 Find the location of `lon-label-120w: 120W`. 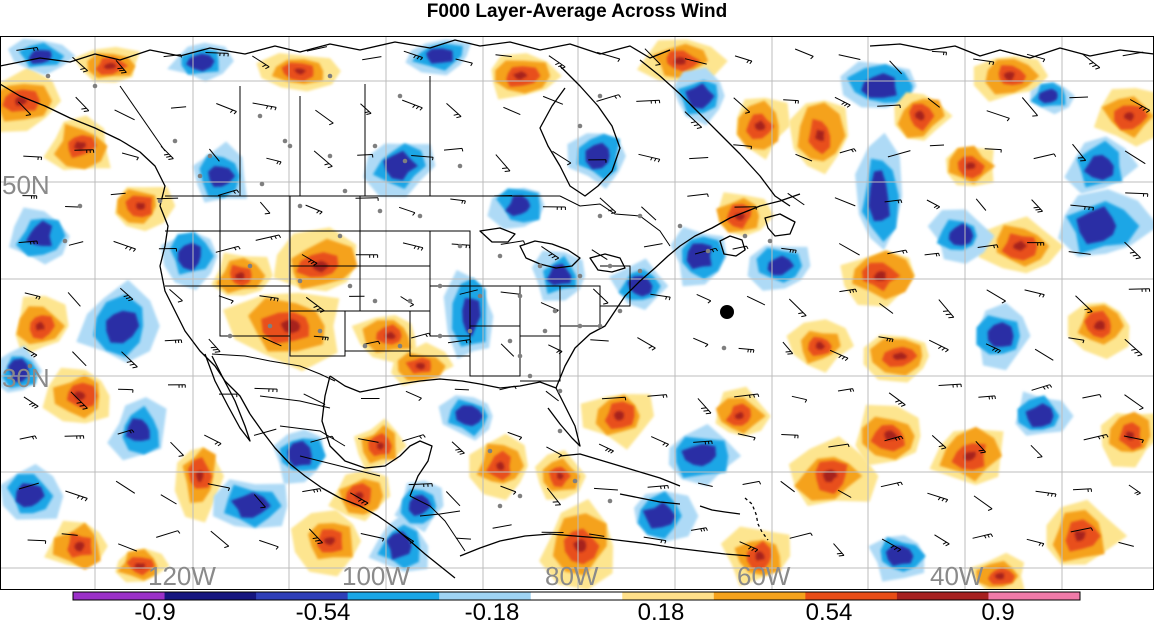

lon-label-120w: 120W is located at coordinates (182, 575).